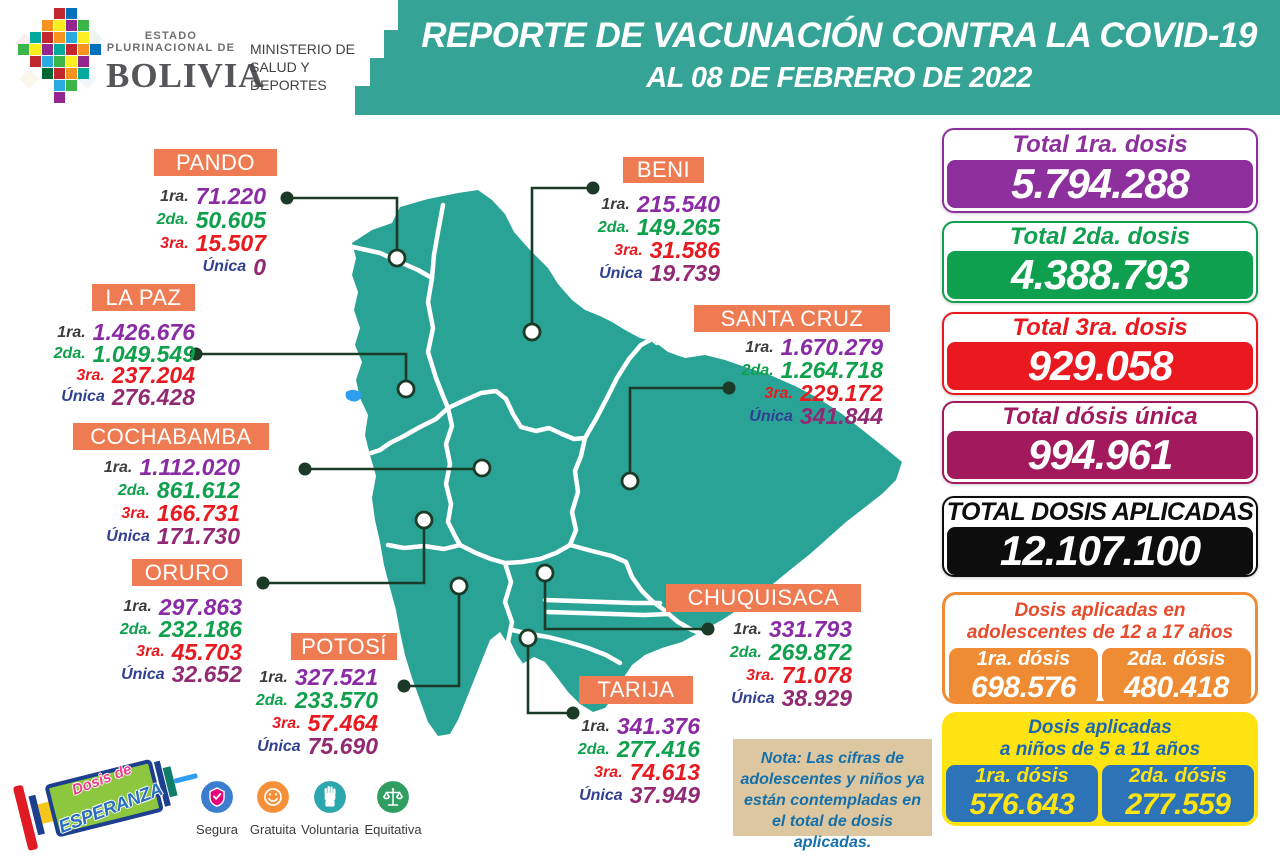 The image size is (1280, 863). I want to click on stat-row: Única 75.690, so click(317, 746).